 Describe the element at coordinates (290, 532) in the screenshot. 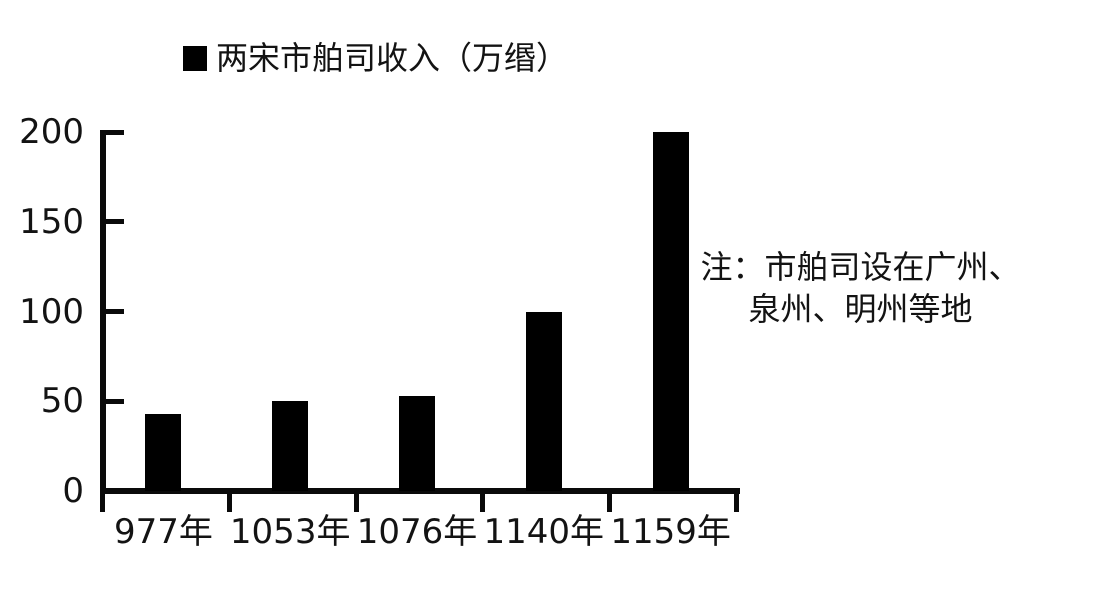

I see `x-tick-label: 1053年` at that location.